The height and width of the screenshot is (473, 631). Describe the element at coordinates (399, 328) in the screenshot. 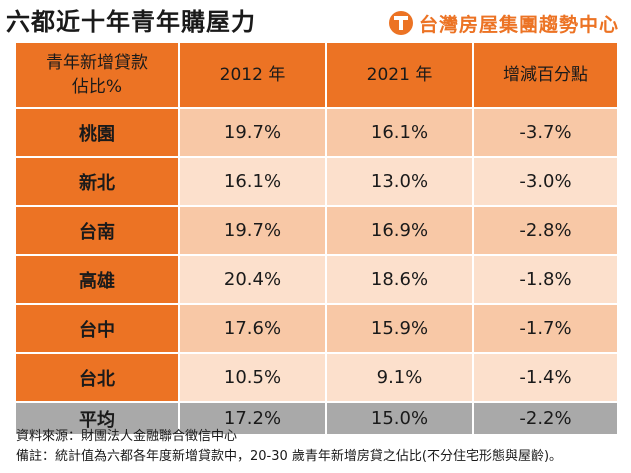

I see `cell-2021: 15.9%` at that location.